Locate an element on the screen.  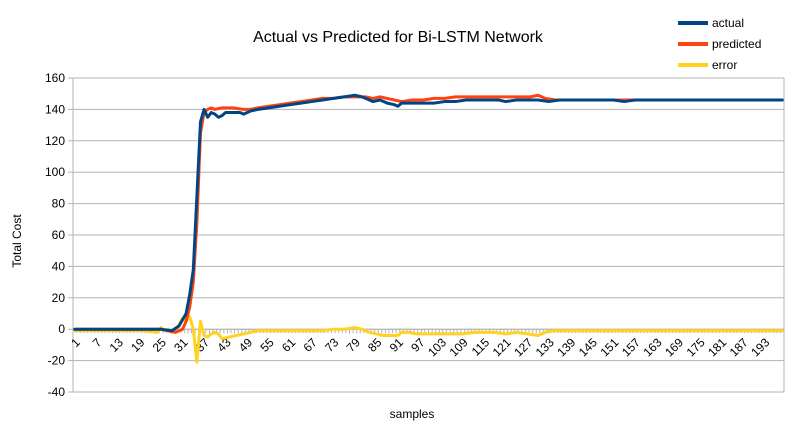
x-axis-title: samples is located at coordinates (412, 414).